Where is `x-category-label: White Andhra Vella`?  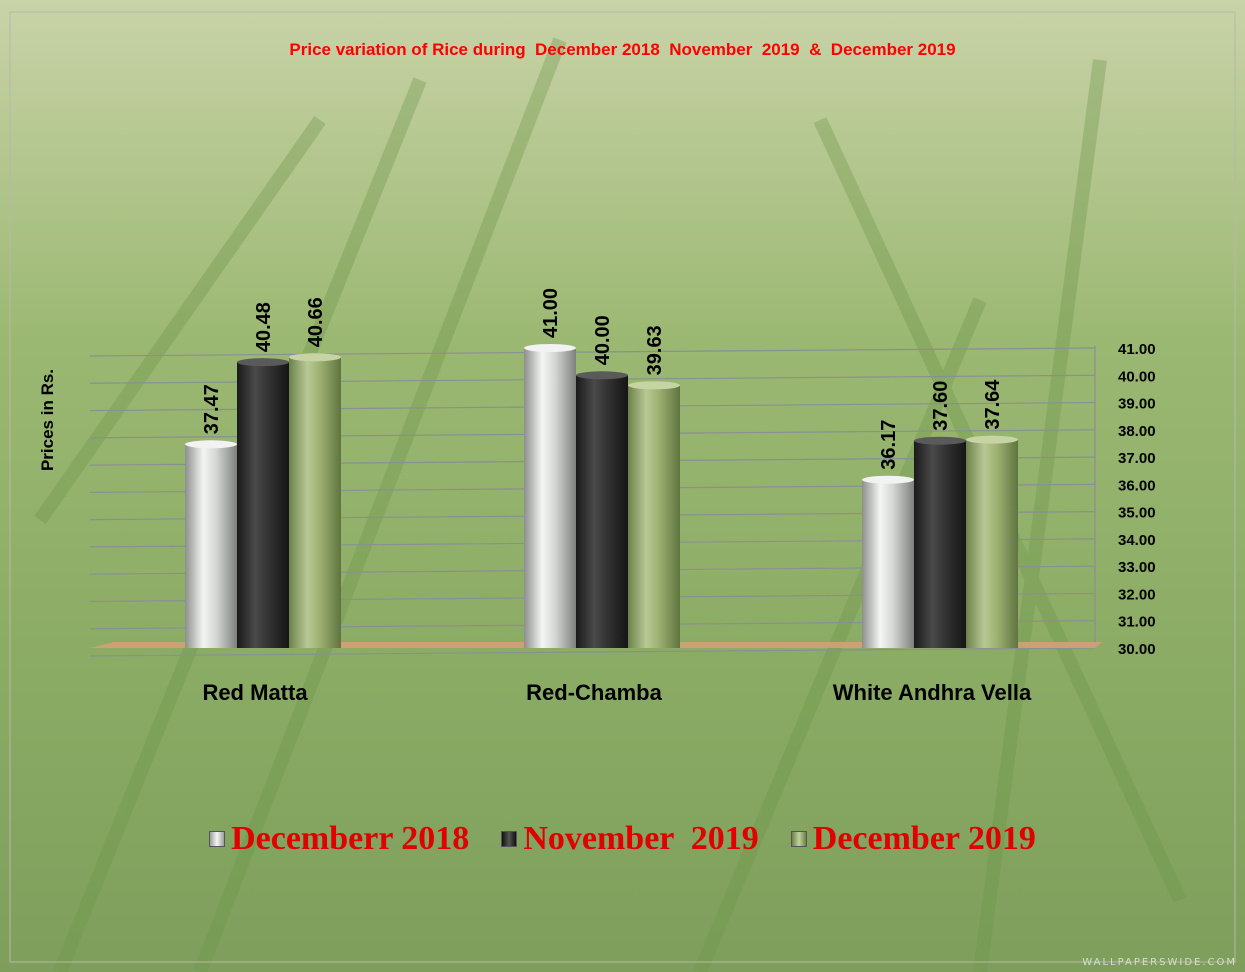
x-category-label: White Andhra Vella is located at coordinates (932, 692).